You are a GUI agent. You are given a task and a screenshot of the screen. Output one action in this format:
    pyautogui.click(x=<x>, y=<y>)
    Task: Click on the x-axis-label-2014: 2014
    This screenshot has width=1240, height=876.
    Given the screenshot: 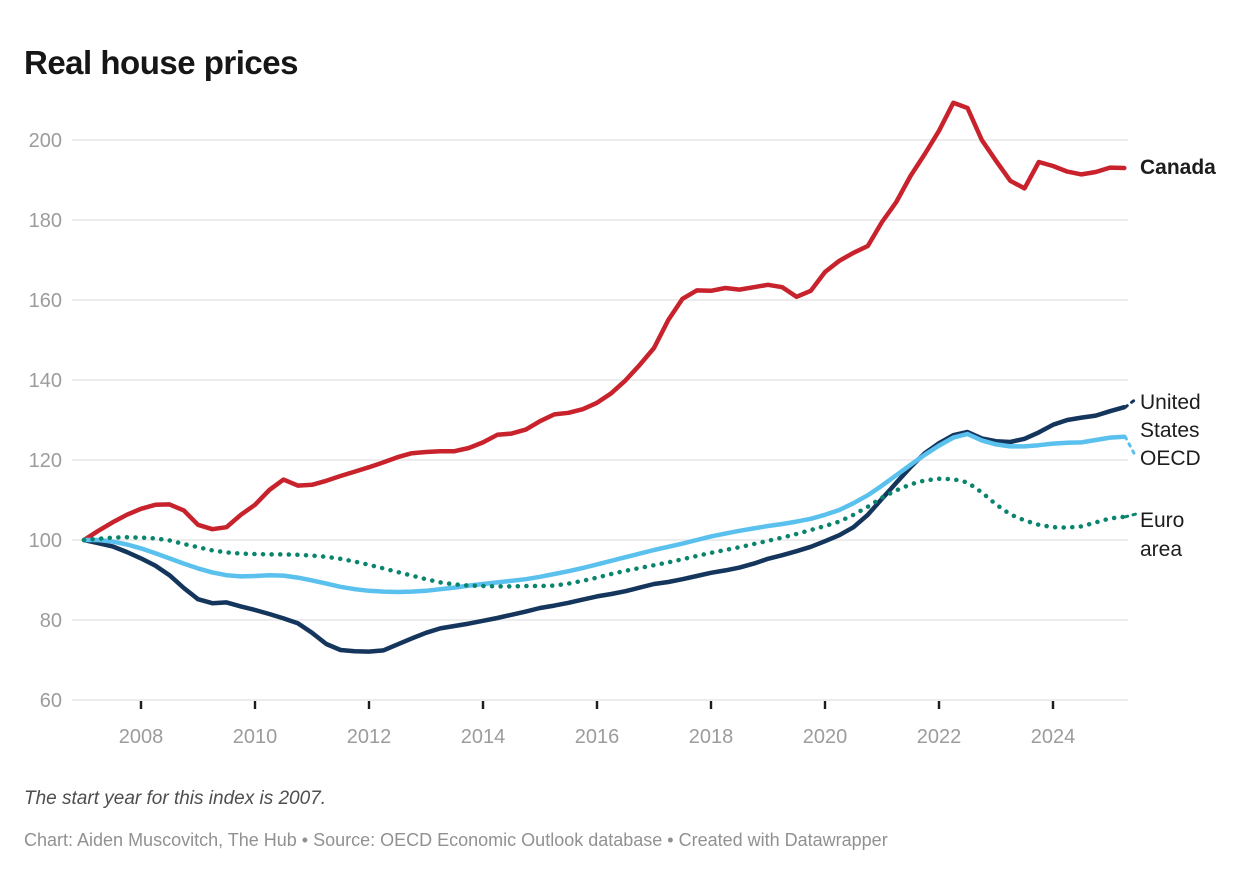 What is the action you would take?
    pyautogui.click(x=483, y=737)
    